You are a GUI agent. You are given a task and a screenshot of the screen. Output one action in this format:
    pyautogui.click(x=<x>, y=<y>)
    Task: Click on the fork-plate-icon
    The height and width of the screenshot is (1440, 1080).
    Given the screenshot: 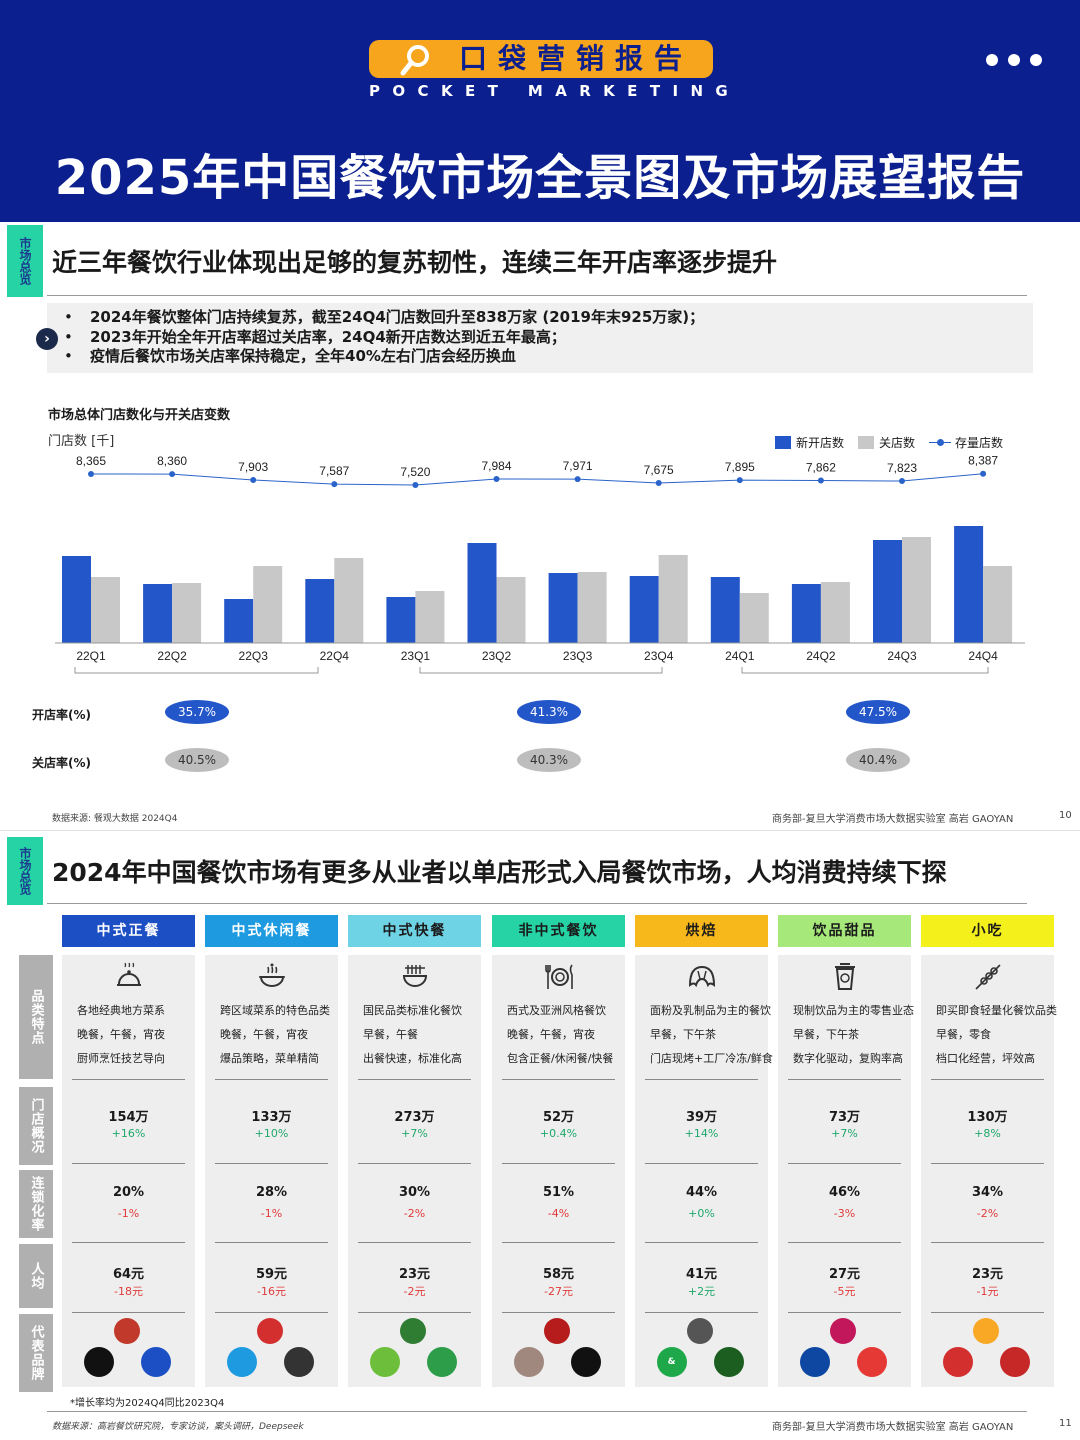 What is the action you would take?
    pyautogui.click(x=558, y=976)
    